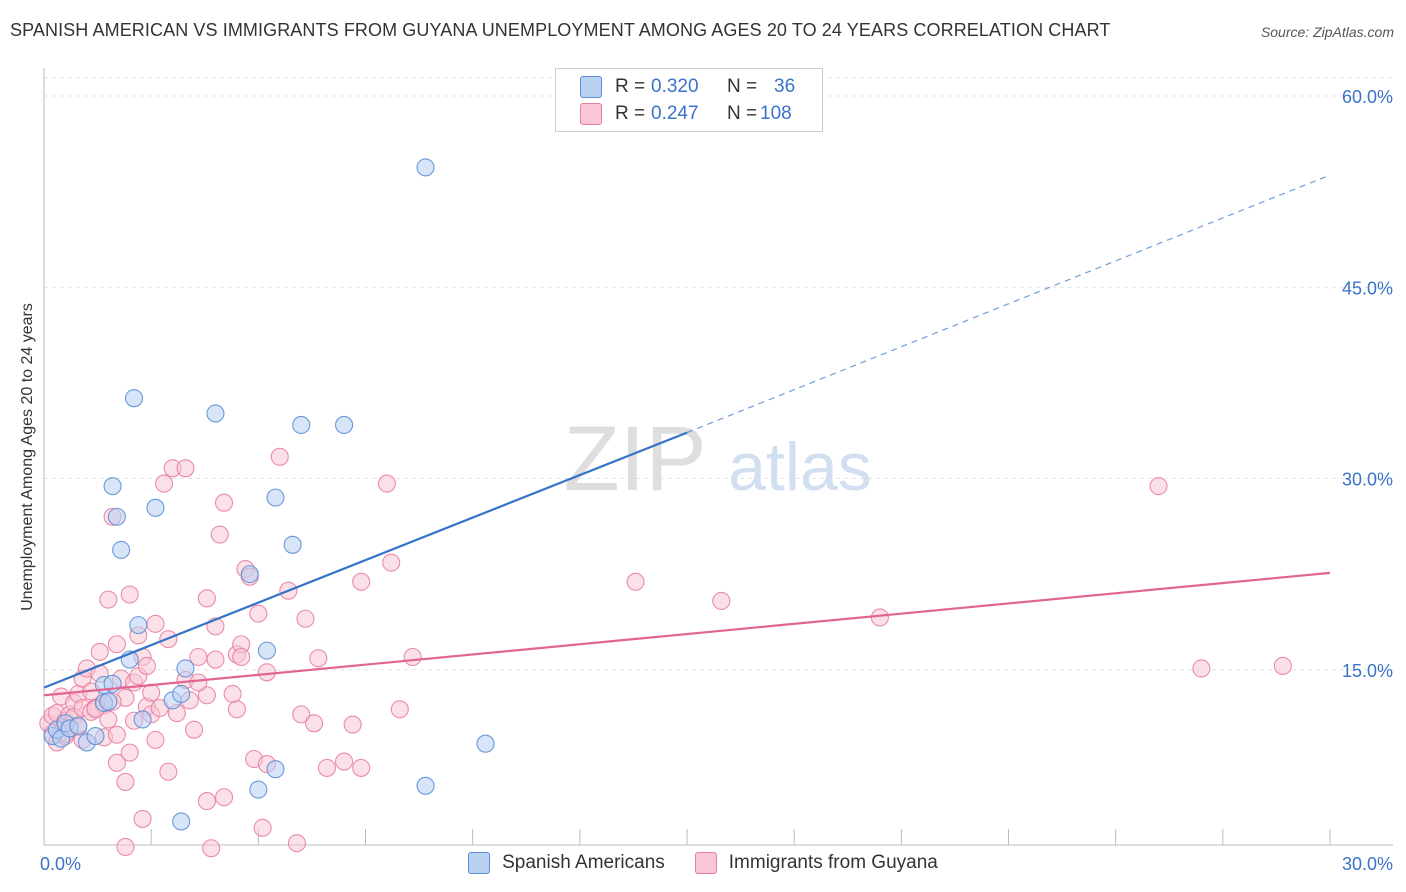 Image resolution: width=1406 pixels, height=892 pixels. What do you see at coordinates (833, 862) in the screenshot?
I see `legend-label: Immigrants from Guyana` at bounding box center [833, 862].